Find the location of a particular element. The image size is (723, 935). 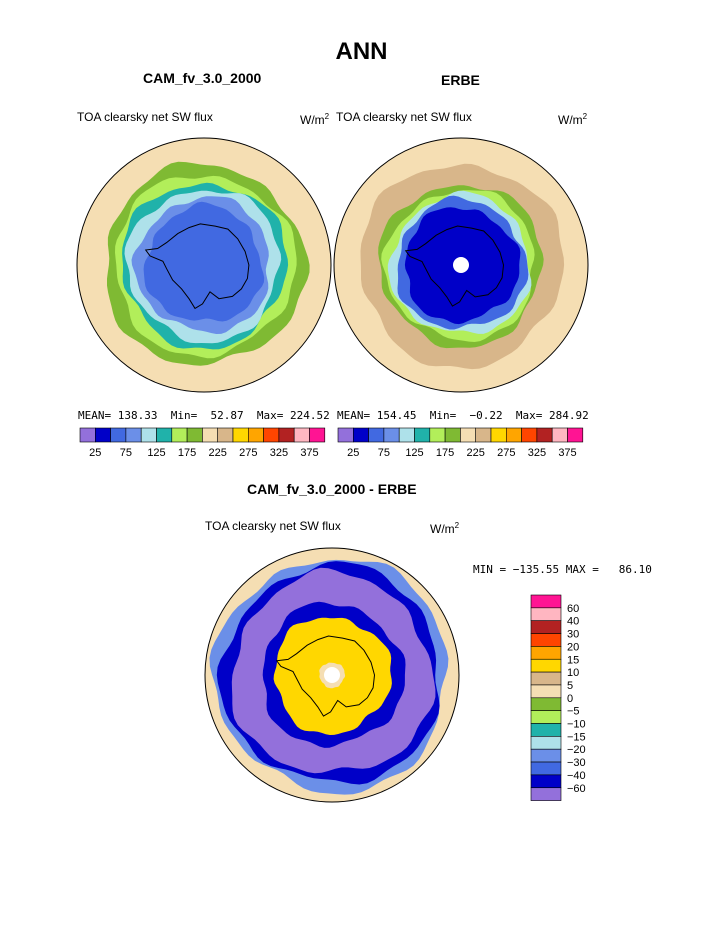

panel-3-map is located at coordinates (332, 675).